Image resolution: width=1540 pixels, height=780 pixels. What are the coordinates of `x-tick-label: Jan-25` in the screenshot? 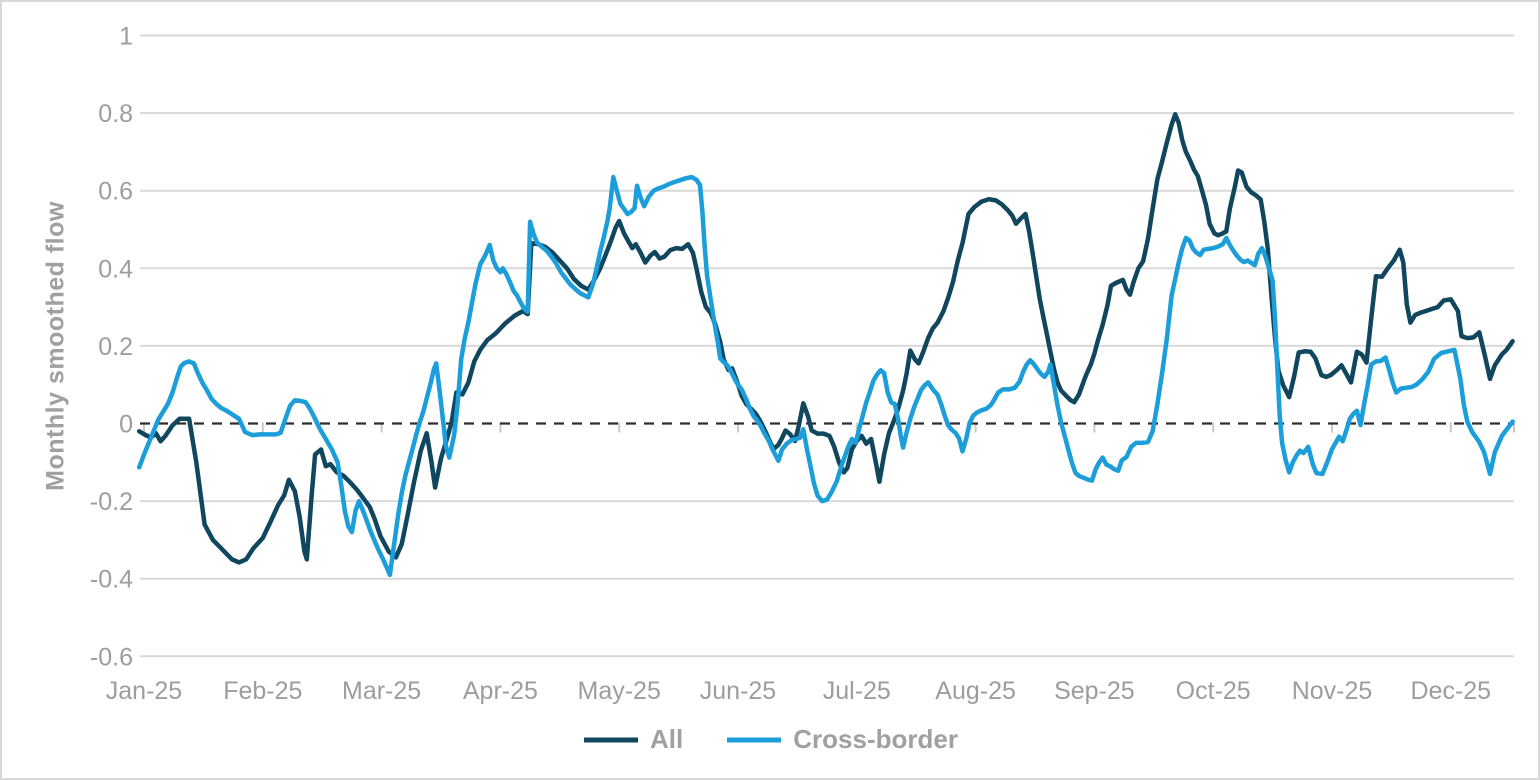 It's located at (144, 691).